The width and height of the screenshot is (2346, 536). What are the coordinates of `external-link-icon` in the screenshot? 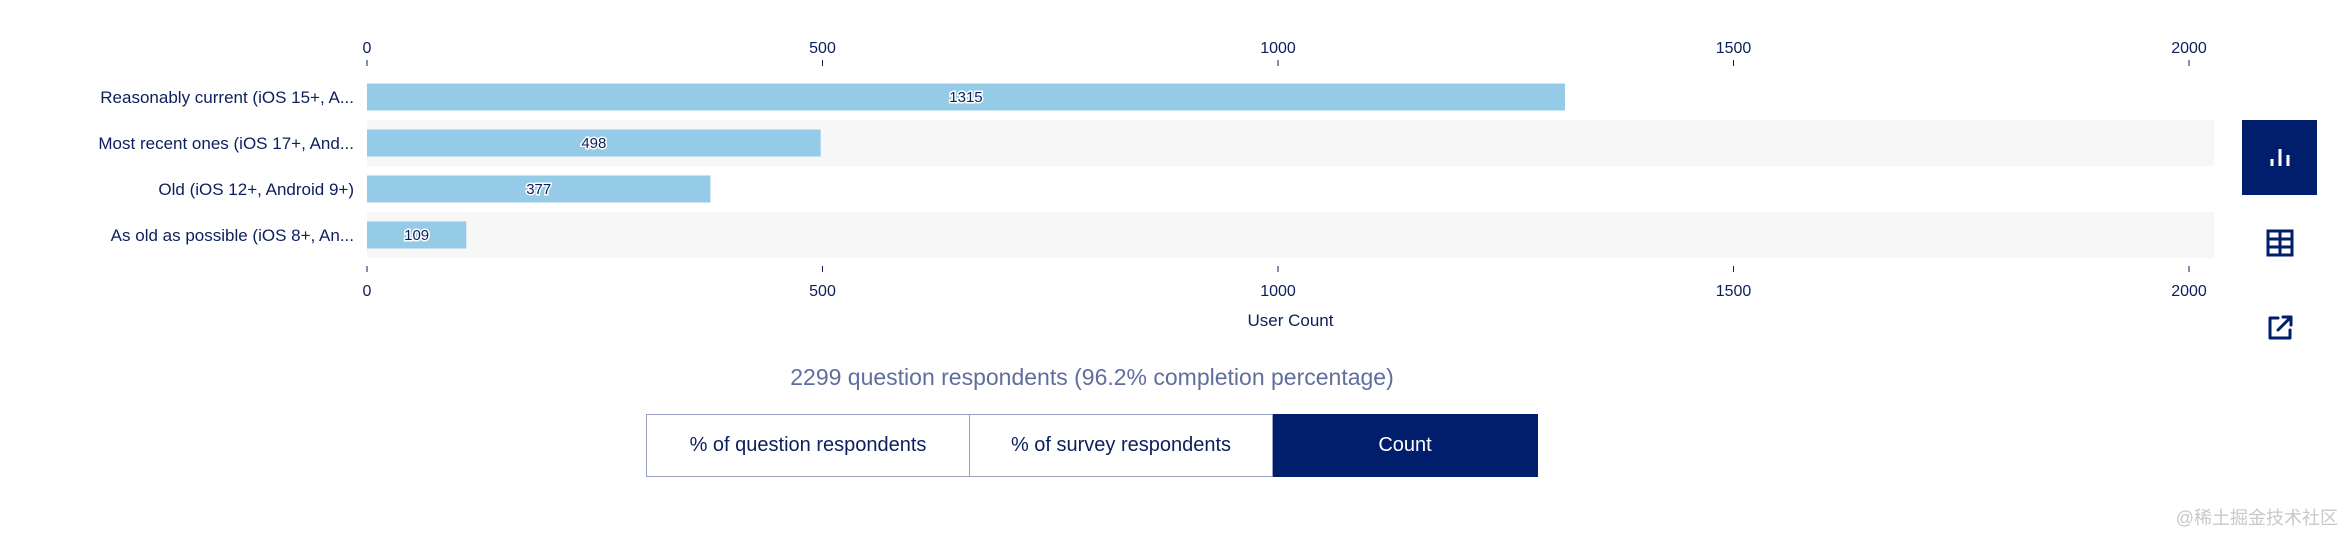 It's located at (2280, 327).